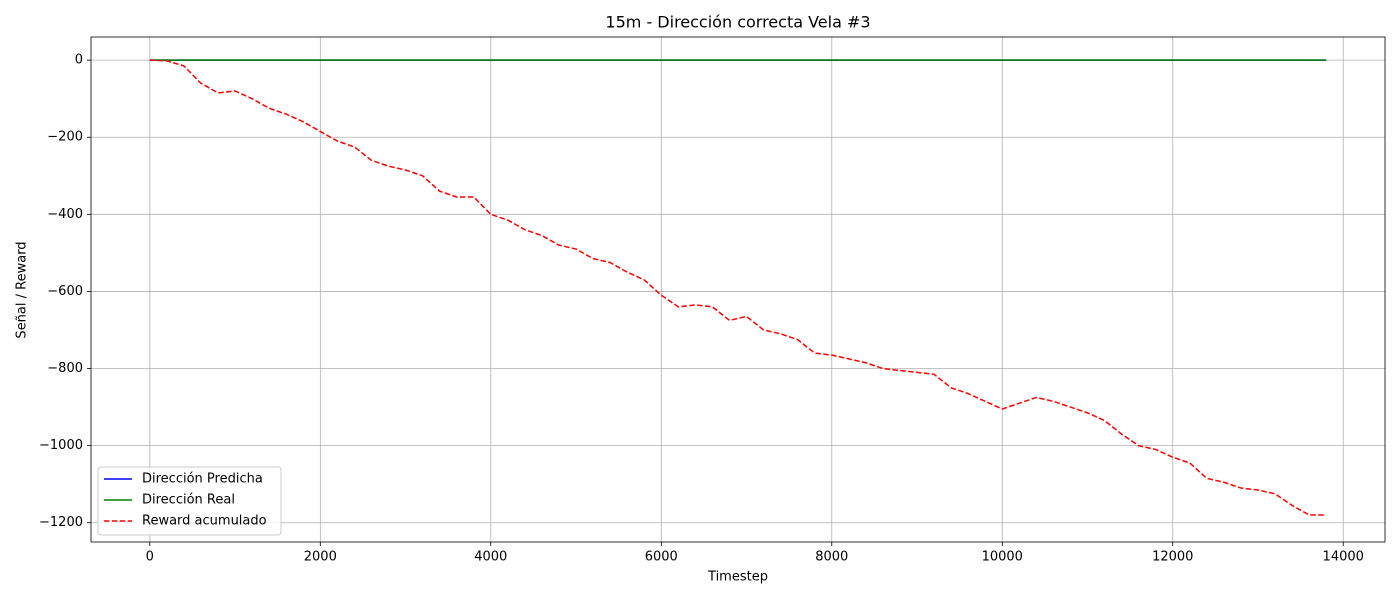 Image resolution: width=1400 pixels, height=600 pixels. Describe the element at coordinates (204, 521) in the screenshot. I see `legend-label: Reward acumulado` at that location.